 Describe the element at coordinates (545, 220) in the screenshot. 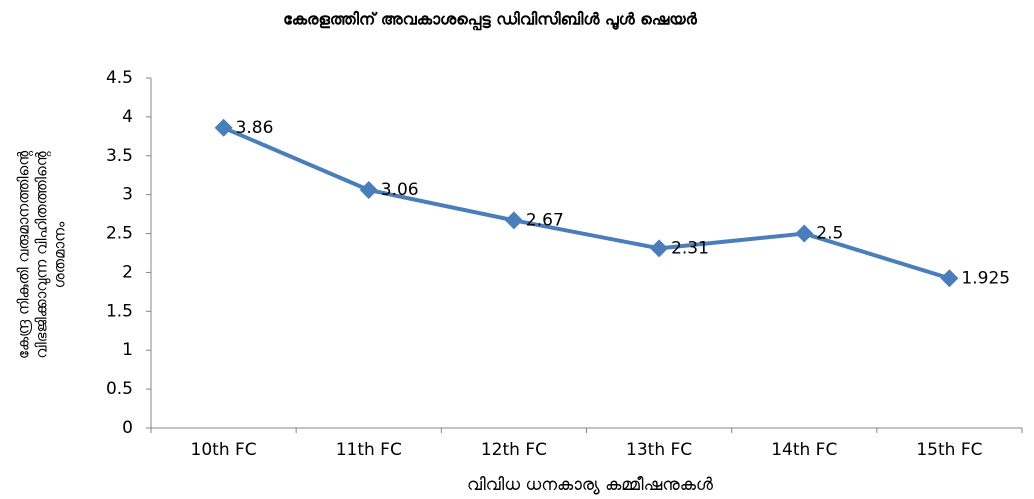

I see `data-label: 2.67` at that location.